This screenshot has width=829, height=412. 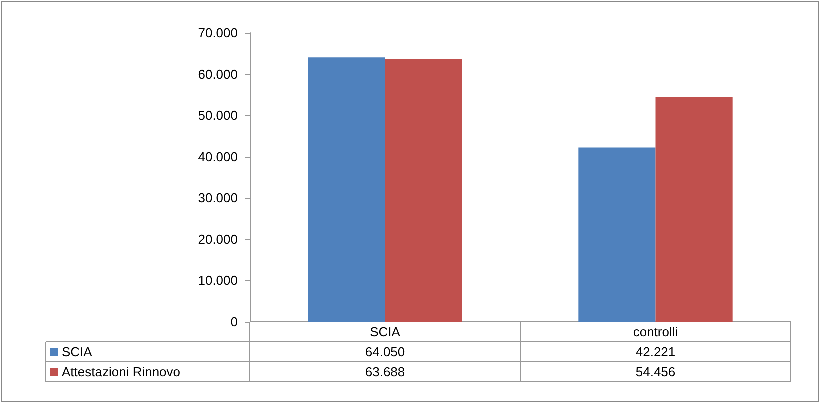 I want to click on y-tick-label: 0, so click(x=234, y=322).